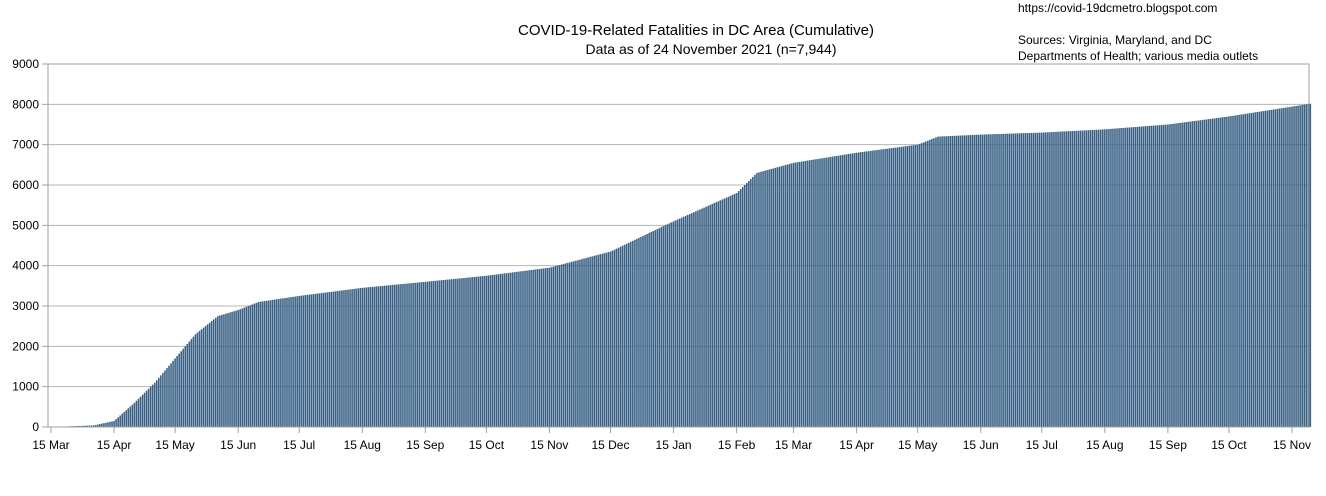  Describe the element at coordinates (25, 104) in the screenshot. I see `y-tick-label: 8000` at that location.